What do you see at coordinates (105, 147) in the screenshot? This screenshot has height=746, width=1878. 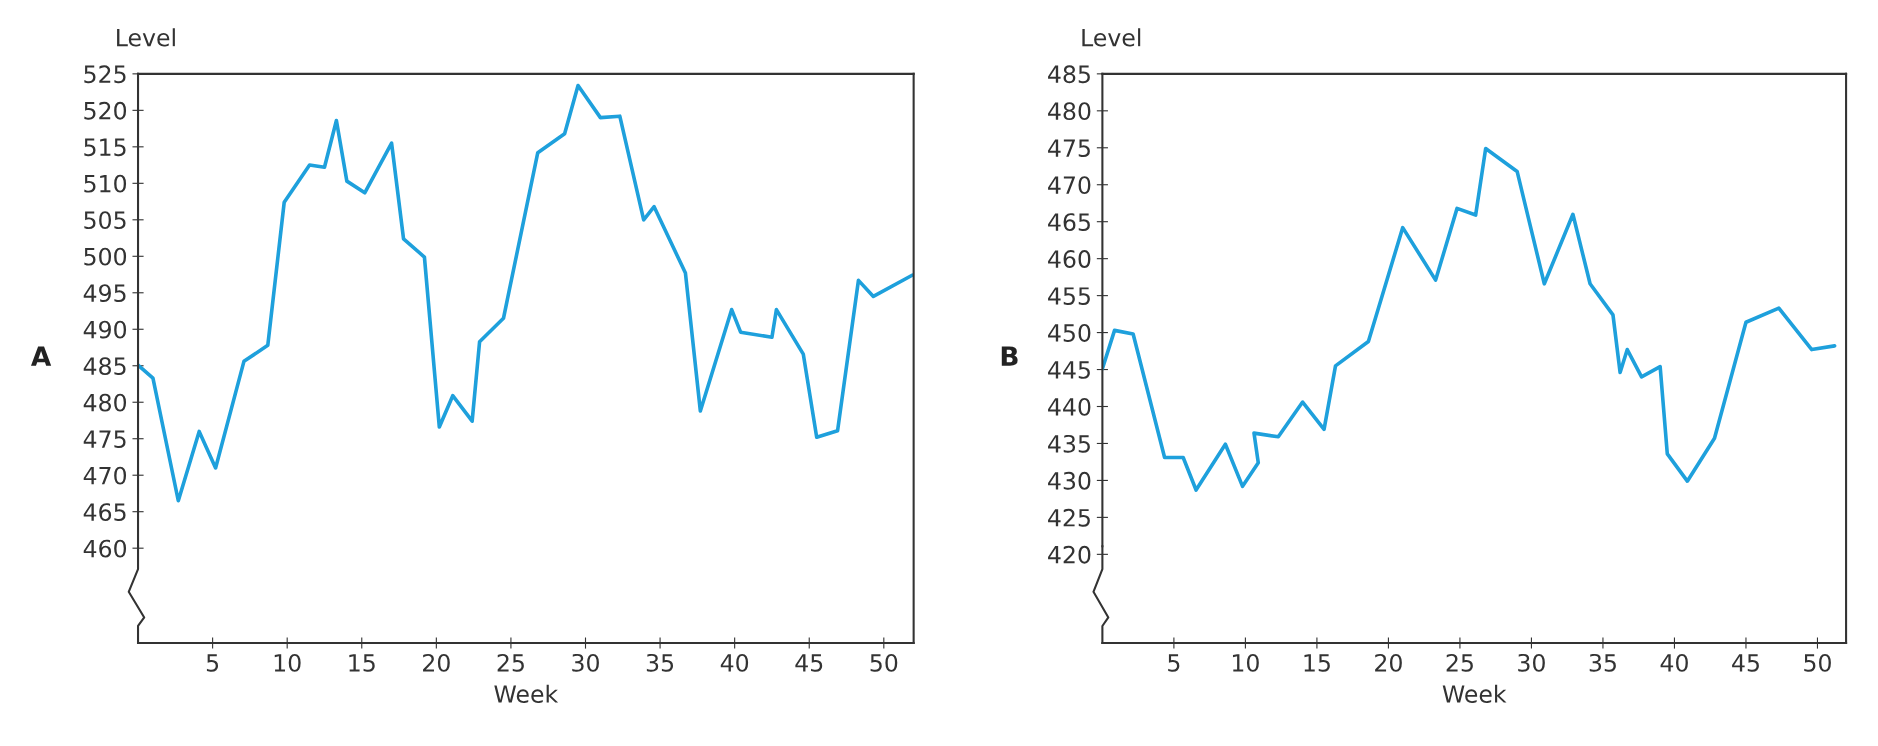 I see `y-tick-label: 515` at bounding box center [105, 147].